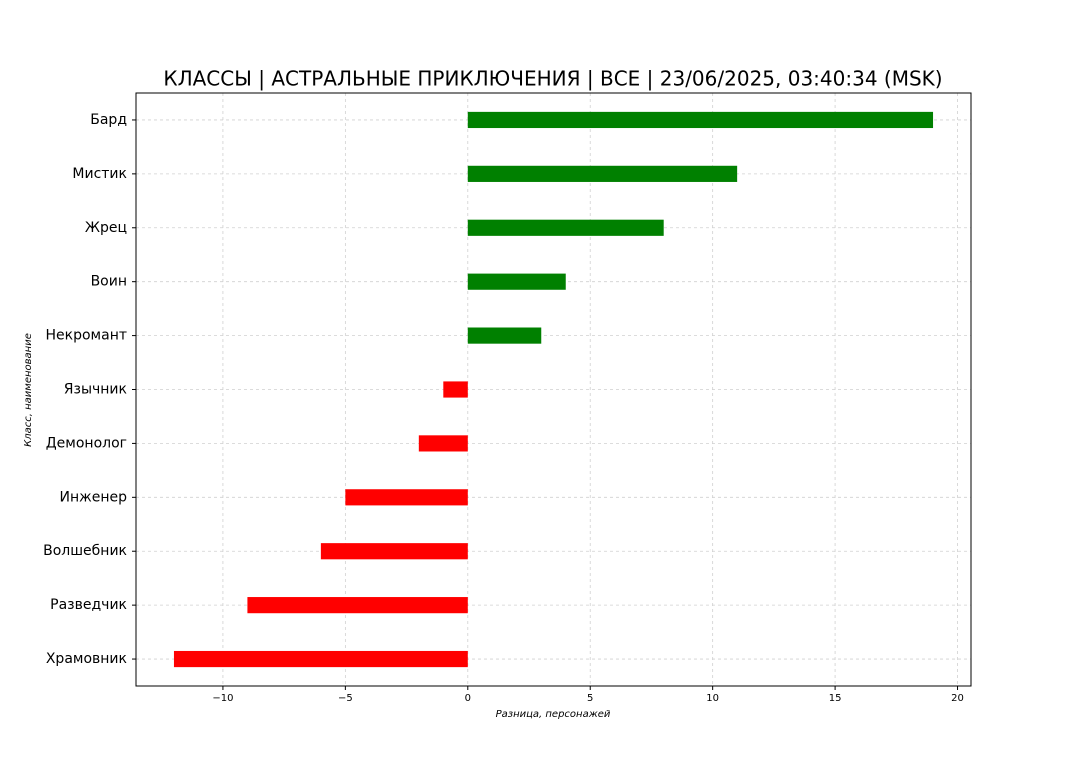  I want to click on y-axis-label: Класс, наименование, so click(28, 390).